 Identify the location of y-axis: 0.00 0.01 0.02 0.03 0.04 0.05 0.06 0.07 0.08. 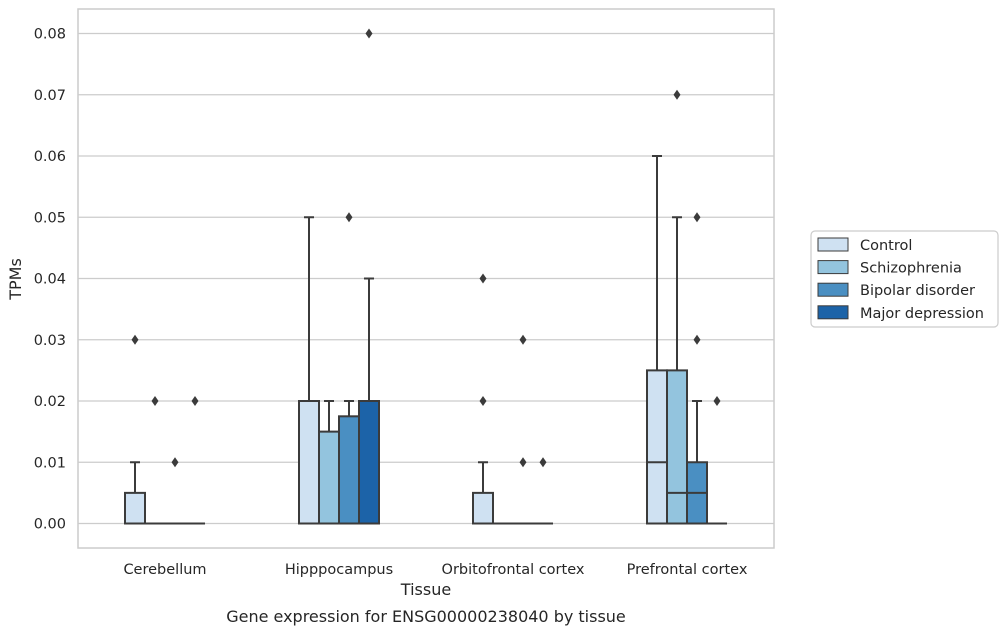
(50, 280).